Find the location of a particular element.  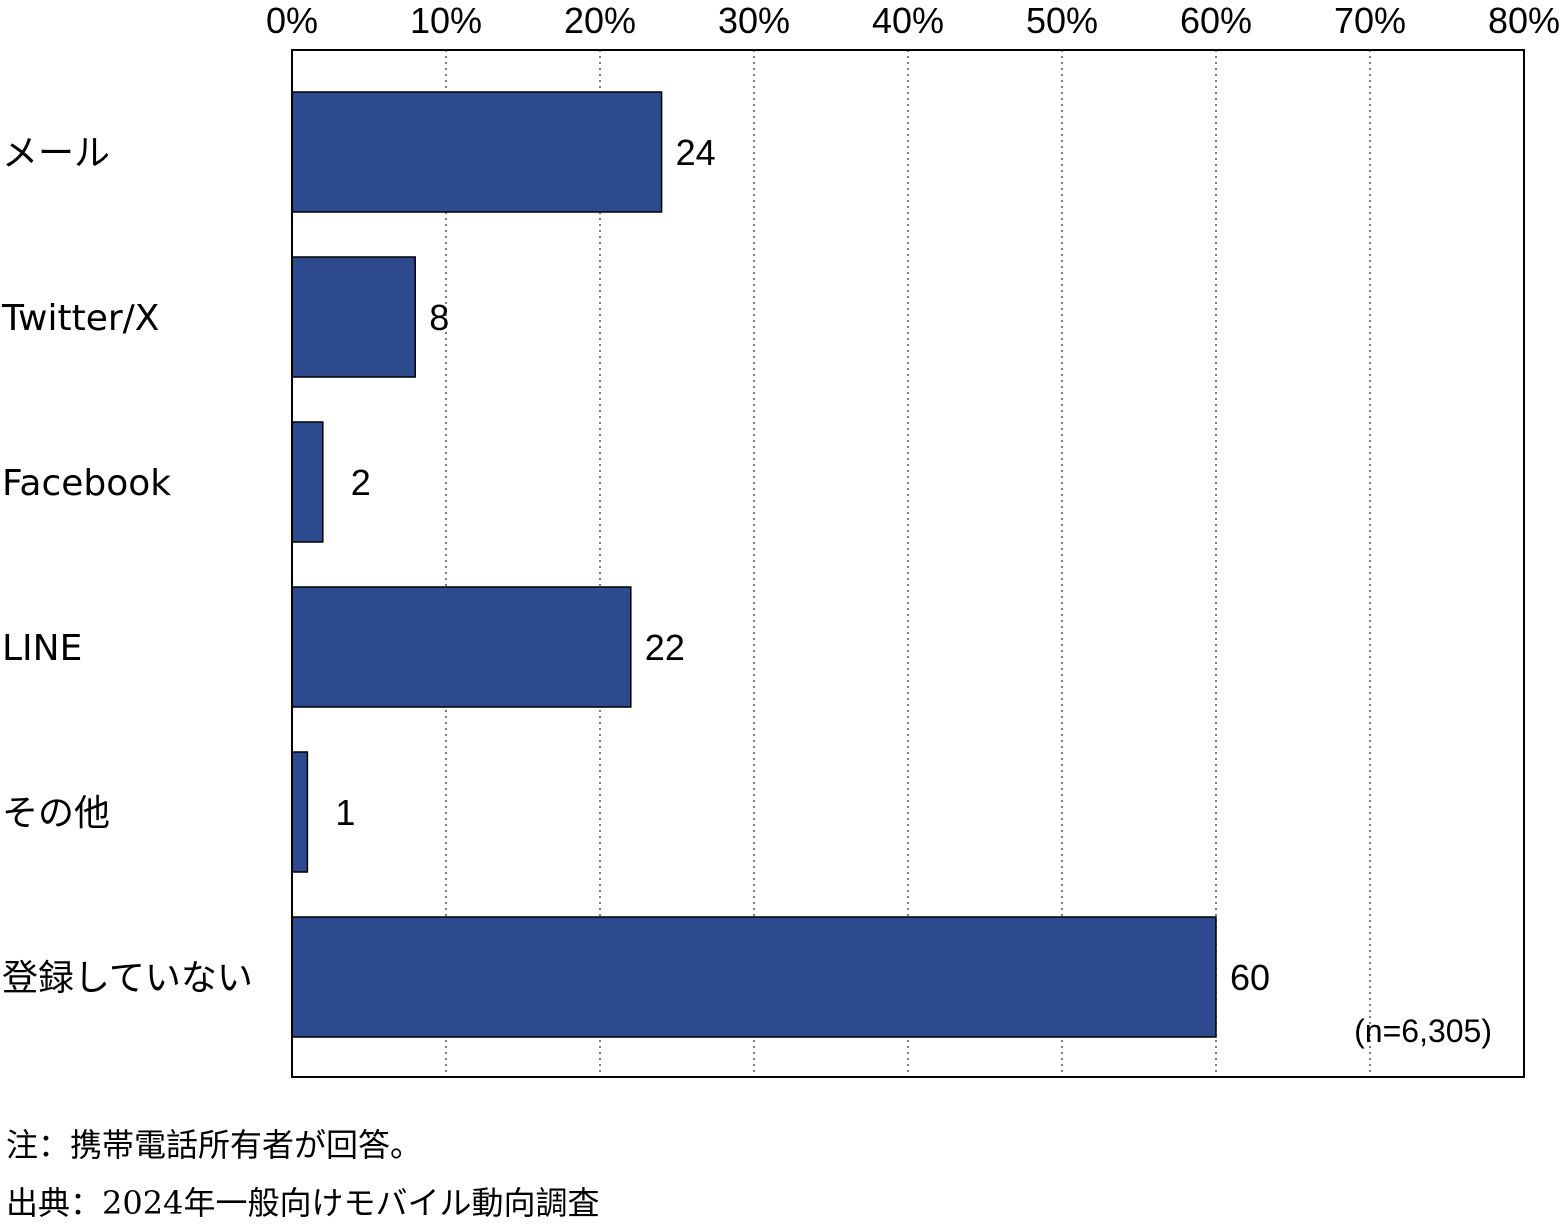

data-label: 1 is located at coordinates (345, 812).